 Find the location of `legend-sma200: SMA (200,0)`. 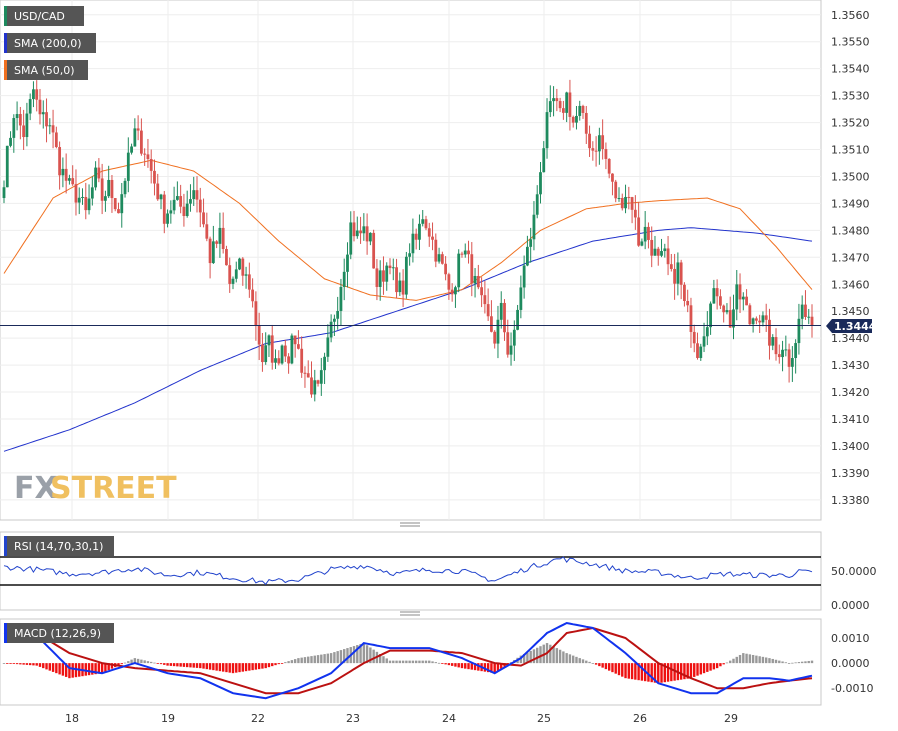

legend-sma200: SMA (200,0) is located at coordinates (50, 43).